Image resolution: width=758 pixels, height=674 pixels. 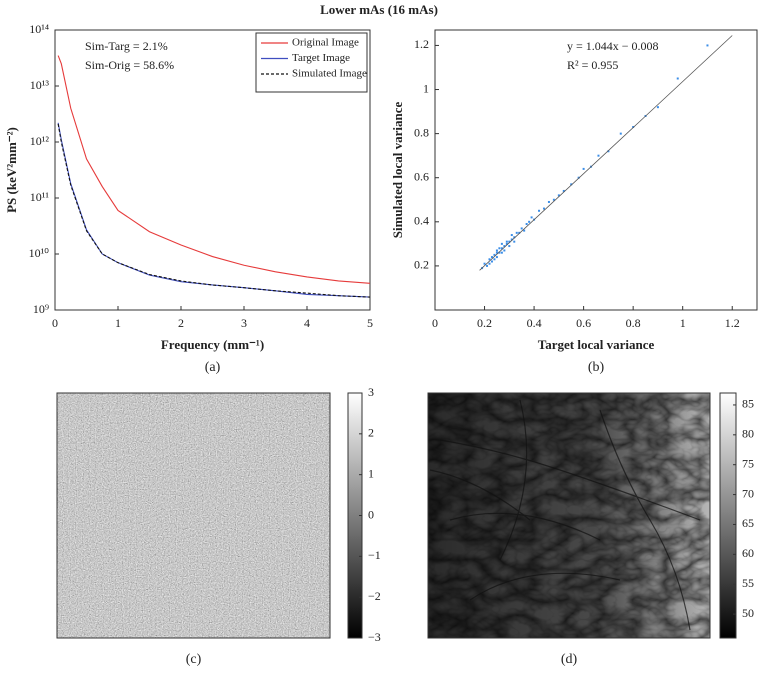 I want to click on annotation: Sim-Orig = 58.6%, so click(x=129, y=65).